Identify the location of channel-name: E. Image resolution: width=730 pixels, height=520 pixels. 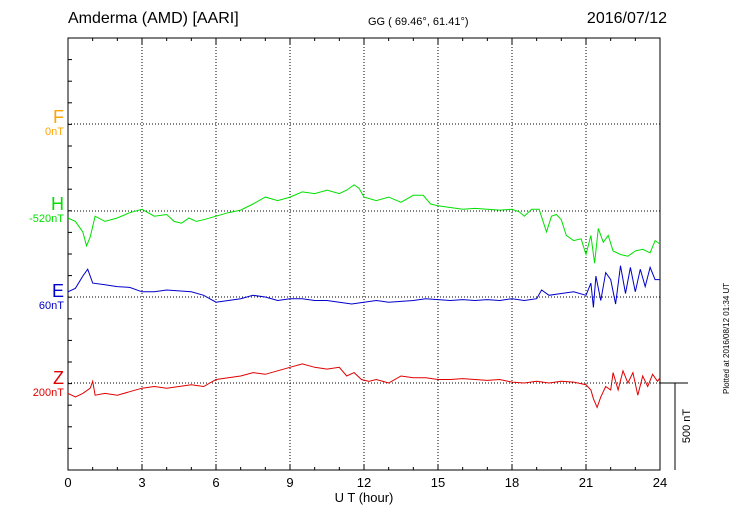
(57, 291).